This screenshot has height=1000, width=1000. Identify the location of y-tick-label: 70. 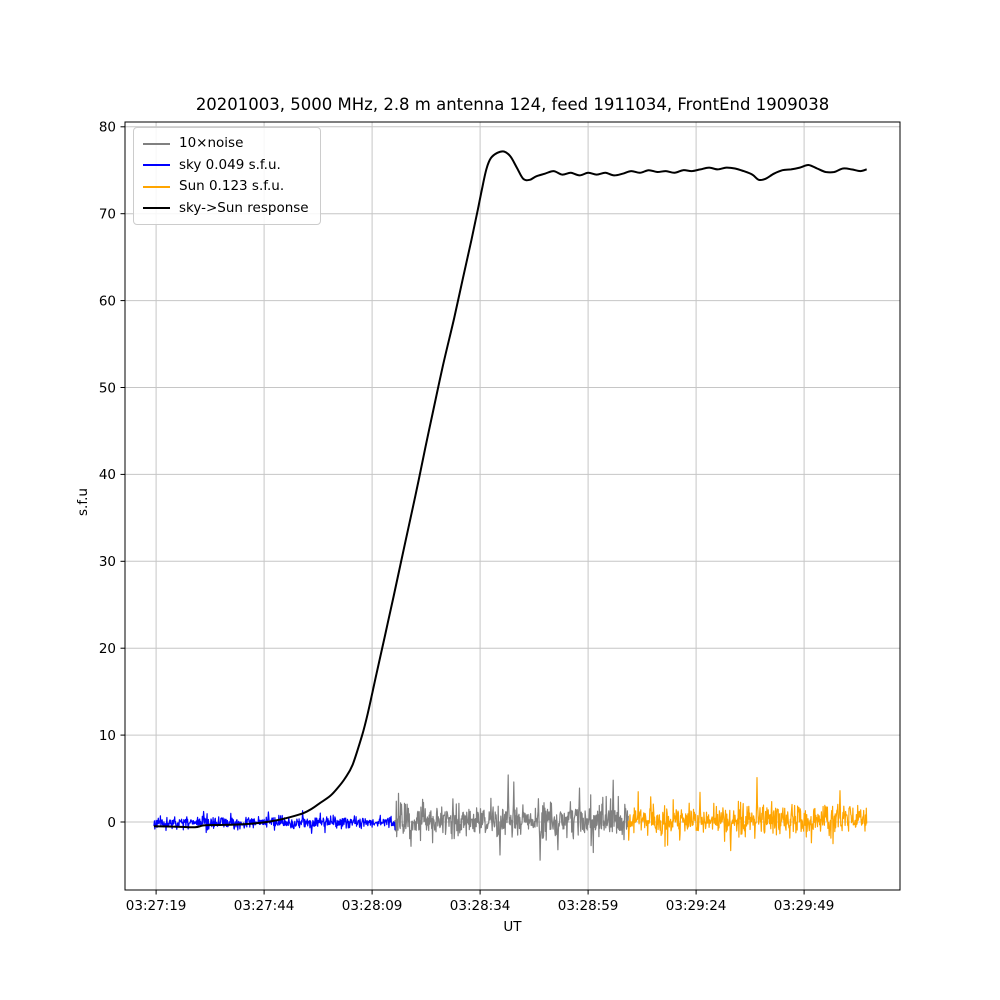
(107, 215).